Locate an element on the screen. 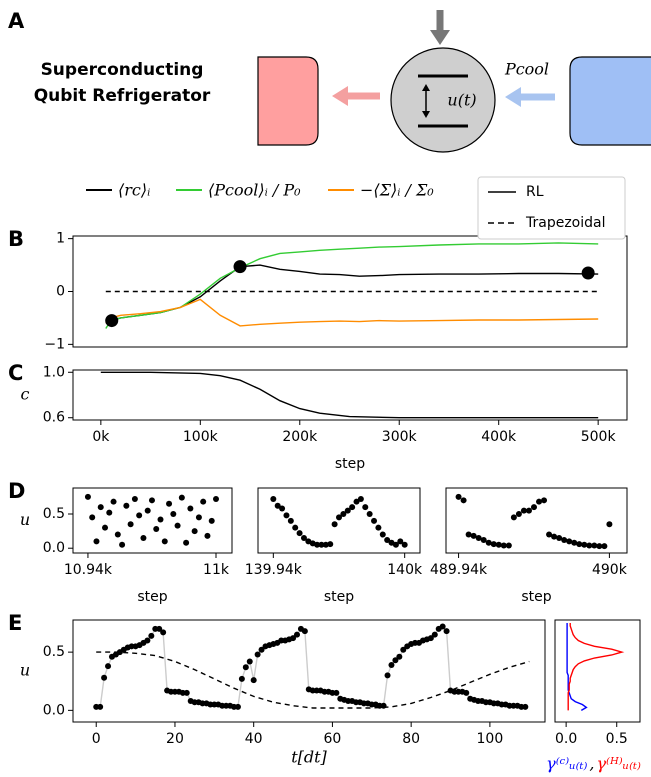 Image resolution: width=651 pixels, height=777 pixels. x-tick-label: 0.5 is located at coordinates (617, 739).